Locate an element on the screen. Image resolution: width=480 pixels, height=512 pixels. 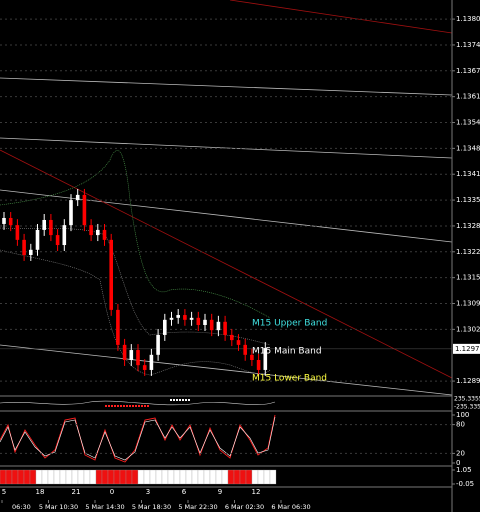
band-label: M15 Lower Band is located at coordinates (289, 379).